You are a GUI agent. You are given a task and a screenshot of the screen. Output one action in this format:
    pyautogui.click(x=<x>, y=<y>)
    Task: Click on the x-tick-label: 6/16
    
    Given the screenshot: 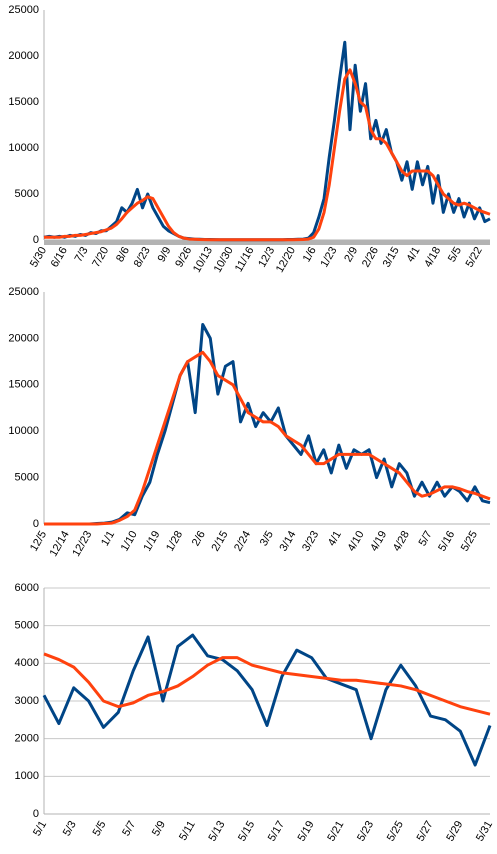 What is the action you would take?
    pyautogui.click(x=59, y=257)
    